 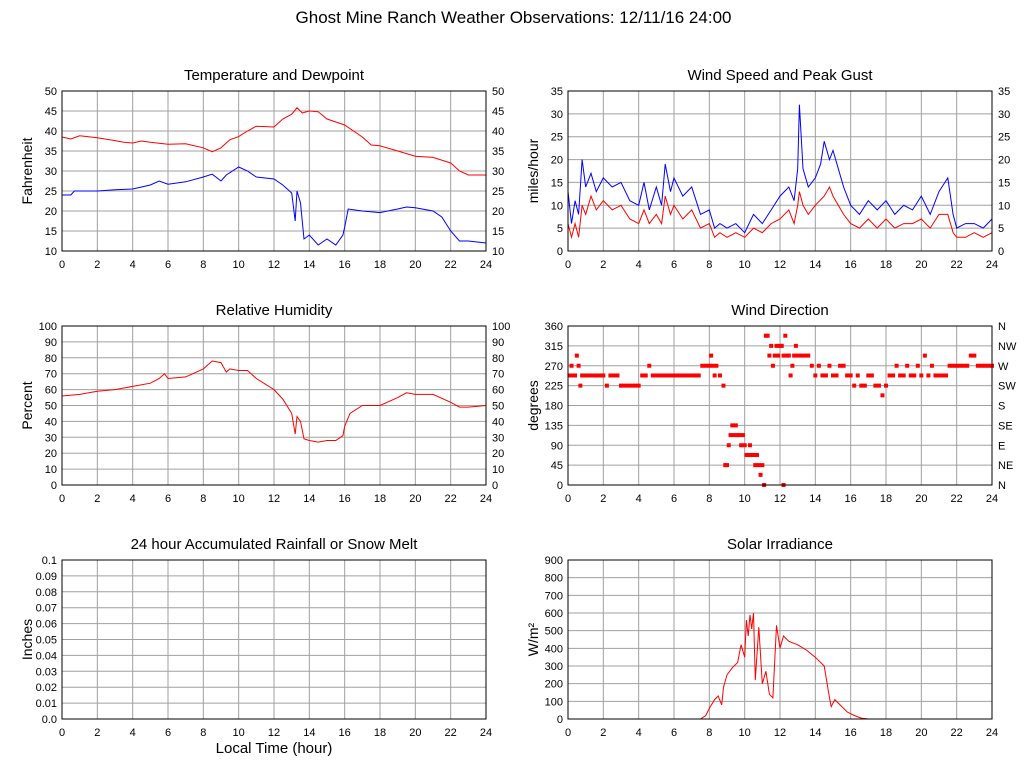 I want to click on right-tick-label: 90, so click(x=498, y=343).